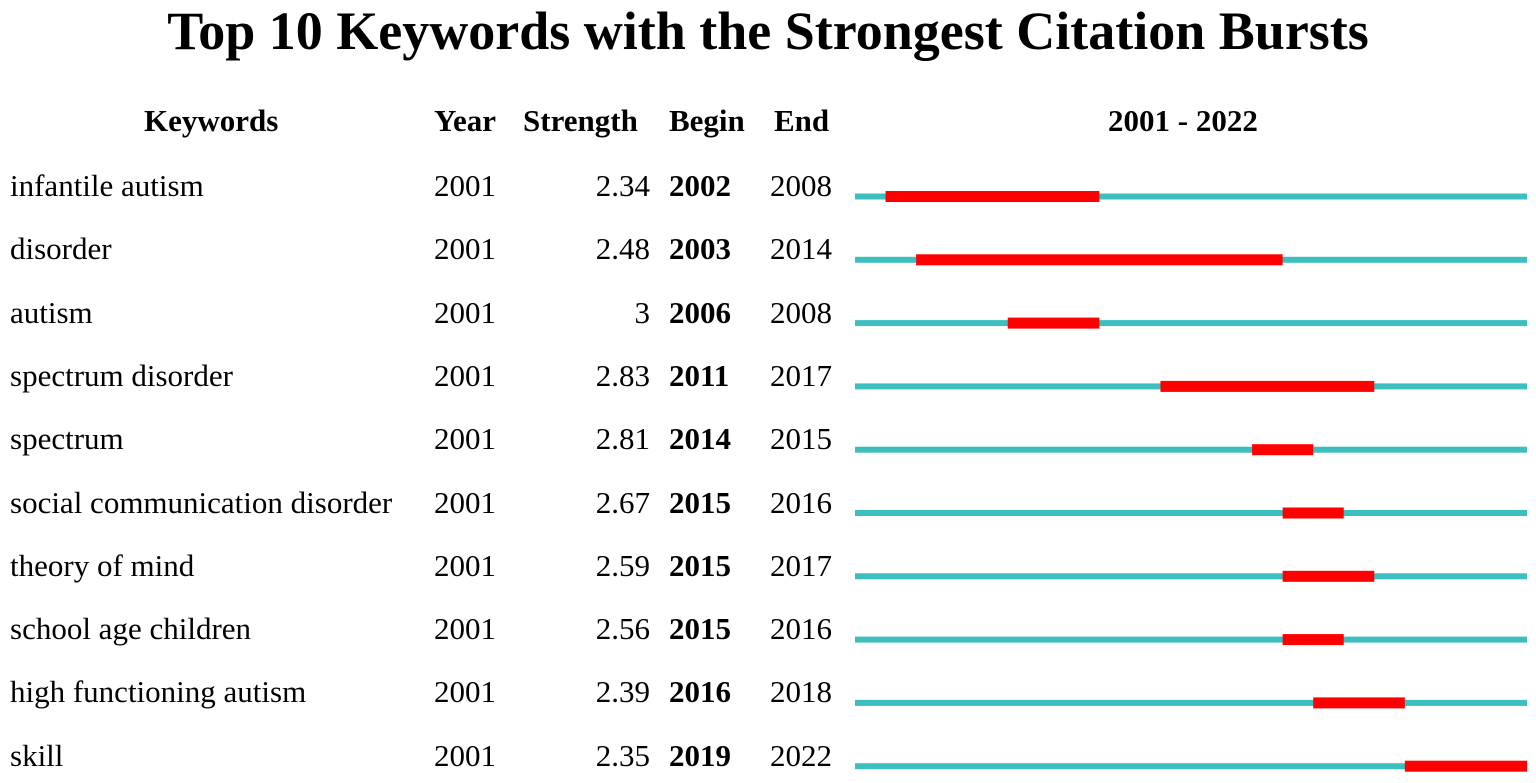 The width and height of the screenshot is (1536, 783). What do you see at coordinates (1183, 120) in the screenshot?
I see `header-timeline-range: 2001 - 2022` at bounding box center [1183, 120].